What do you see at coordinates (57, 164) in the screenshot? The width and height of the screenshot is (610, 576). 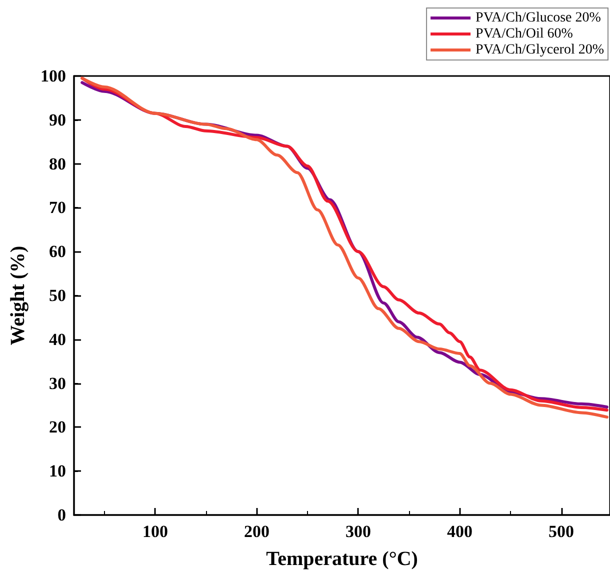 I see `y-tick-label: 80` at bounding box center [57, 164].